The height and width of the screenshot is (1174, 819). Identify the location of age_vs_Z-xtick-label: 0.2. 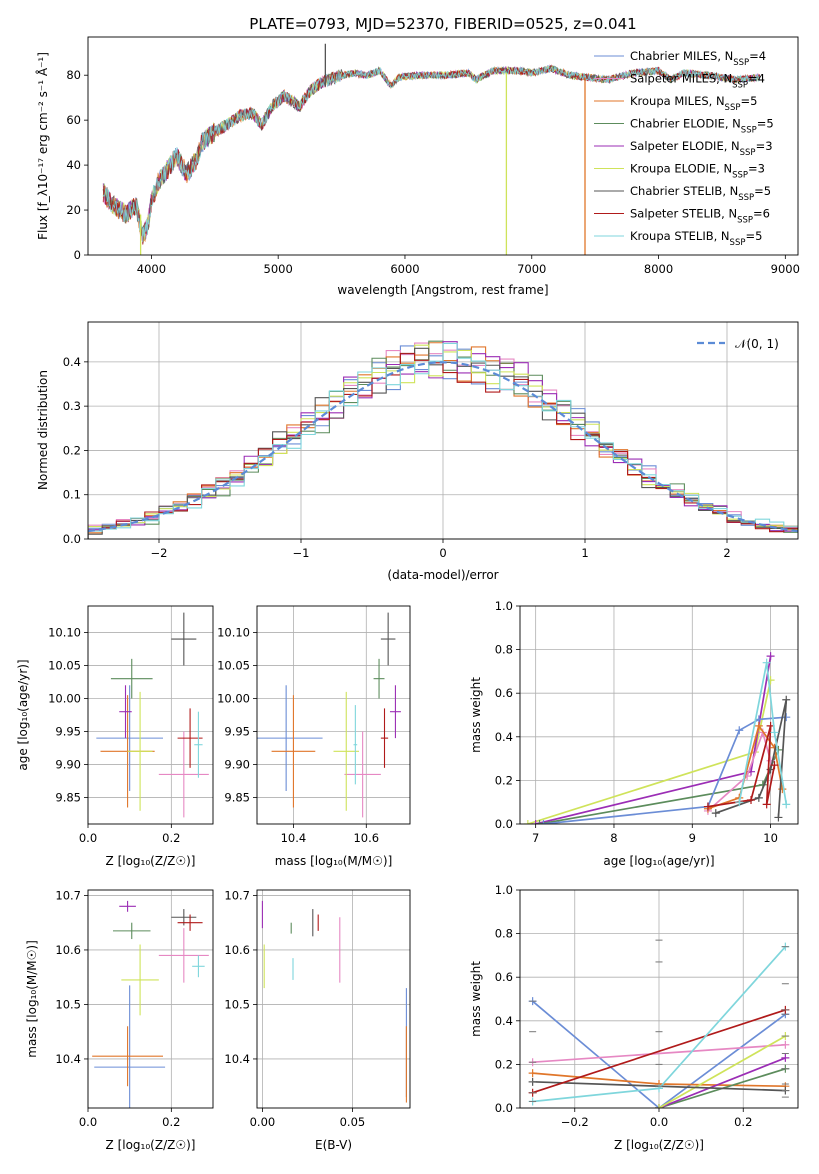
(171, 838).